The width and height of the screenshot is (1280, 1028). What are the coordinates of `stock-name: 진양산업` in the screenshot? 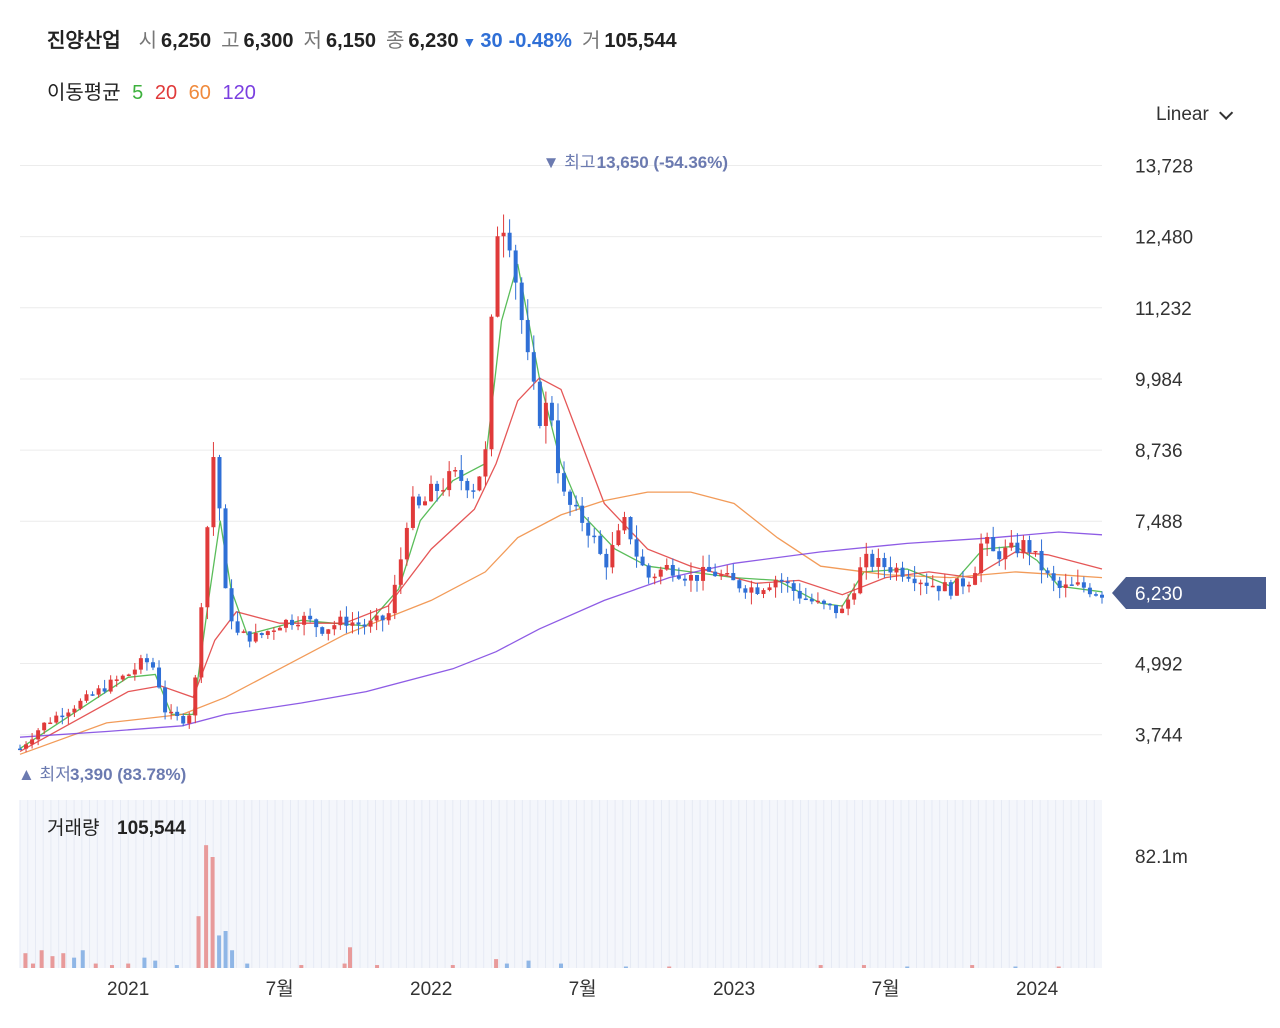 It's located at (84, 41).